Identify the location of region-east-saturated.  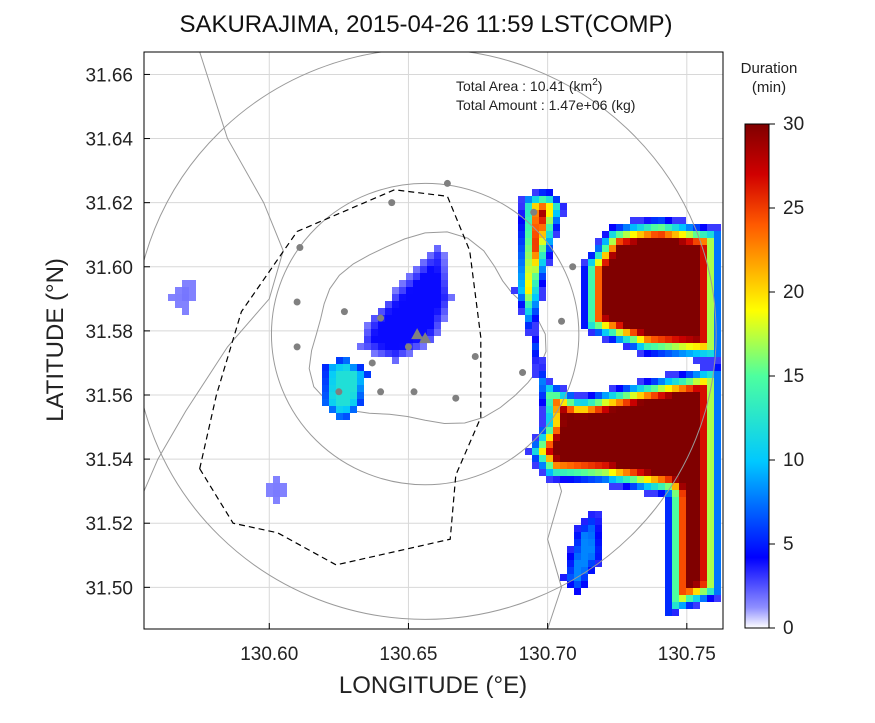
(616, 402).